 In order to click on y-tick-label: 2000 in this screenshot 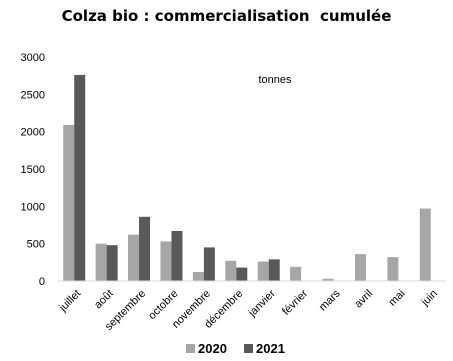, I will do `click(33, 133)`.